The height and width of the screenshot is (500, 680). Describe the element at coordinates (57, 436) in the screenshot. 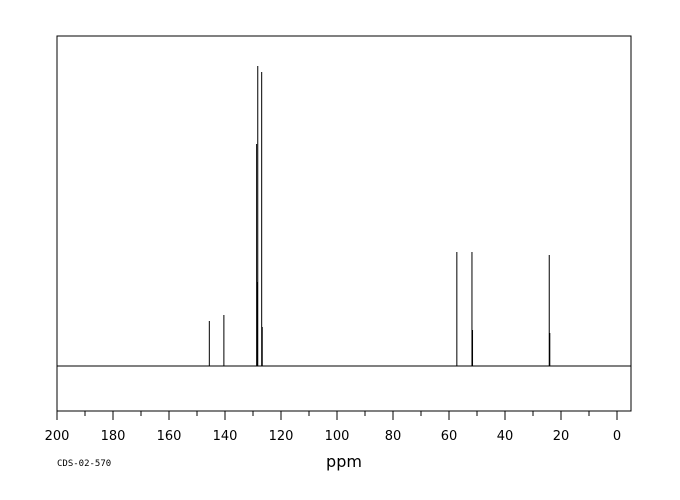

I see `x-tick-label: 200` at that location.